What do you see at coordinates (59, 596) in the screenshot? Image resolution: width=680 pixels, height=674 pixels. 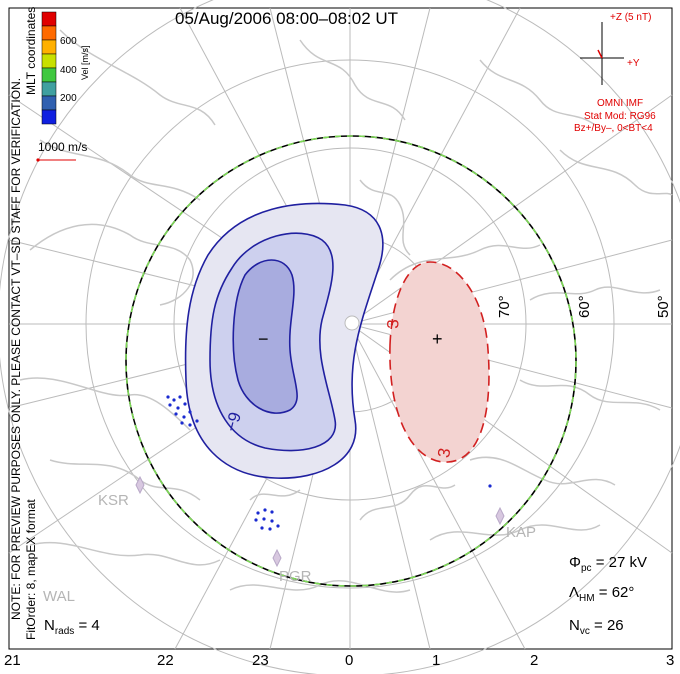 I see `station-wal: WAL` at bounding box center [59, 596].